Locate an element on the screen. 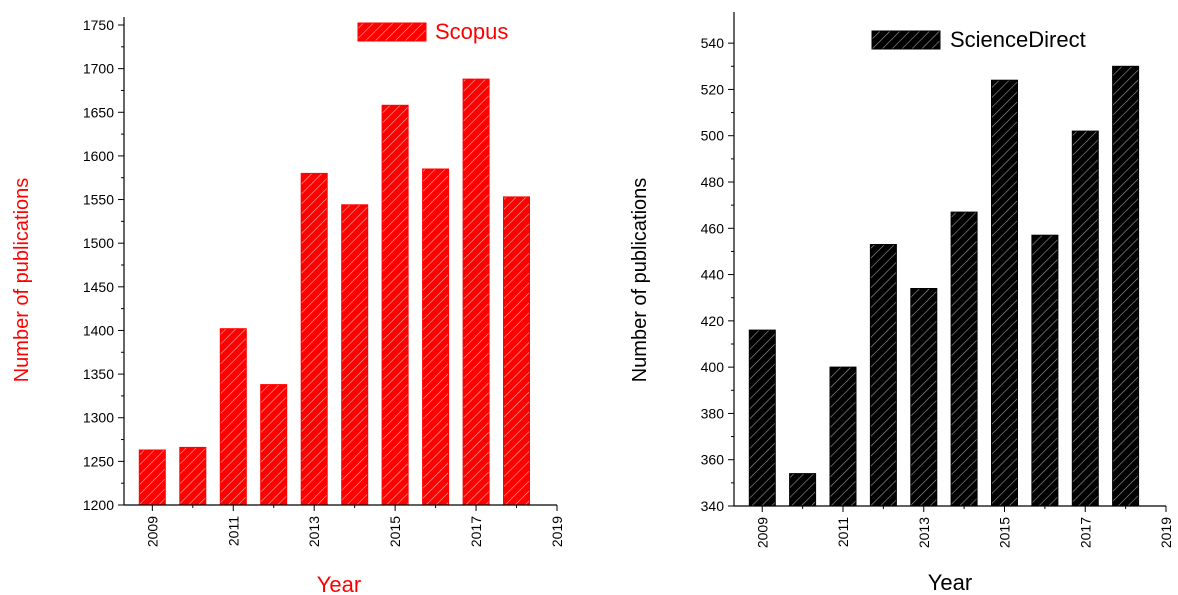 This screenshot has width=1178, height=595. y-tick-label: 480 is located at coordinates (713, 182).